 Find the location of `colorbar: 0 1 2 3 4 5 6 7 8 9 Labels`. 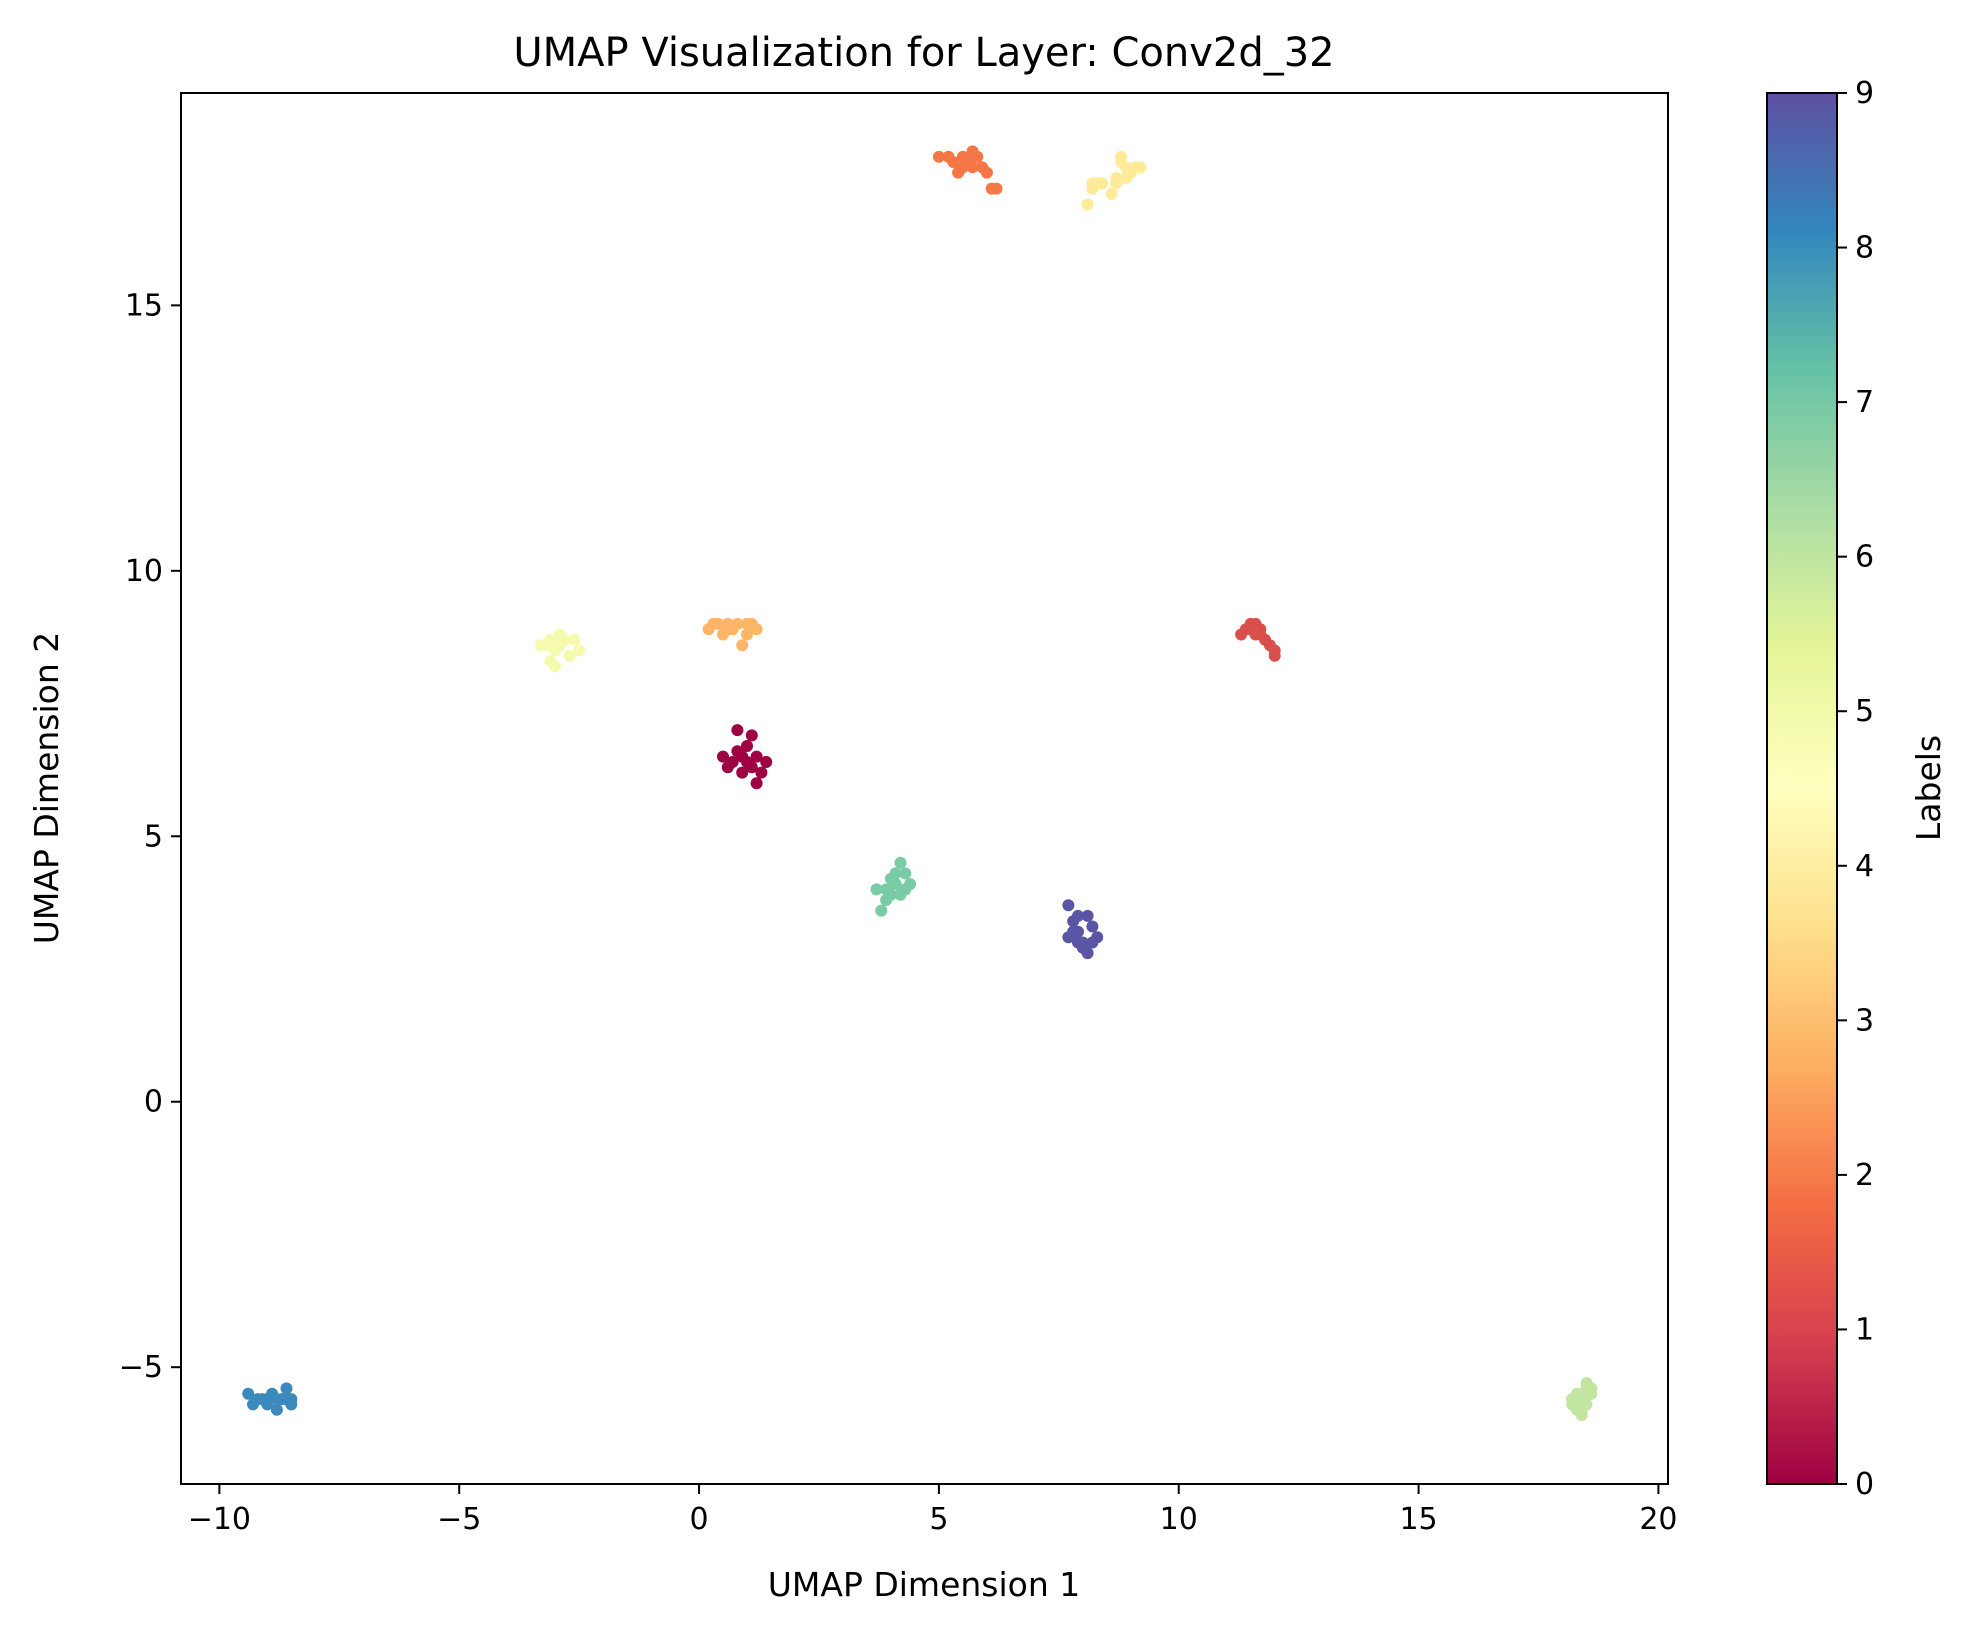

colorbar: 0 1 2 3 4 5 6 7 8 9 Labels is located at coordinates (1857, 789).